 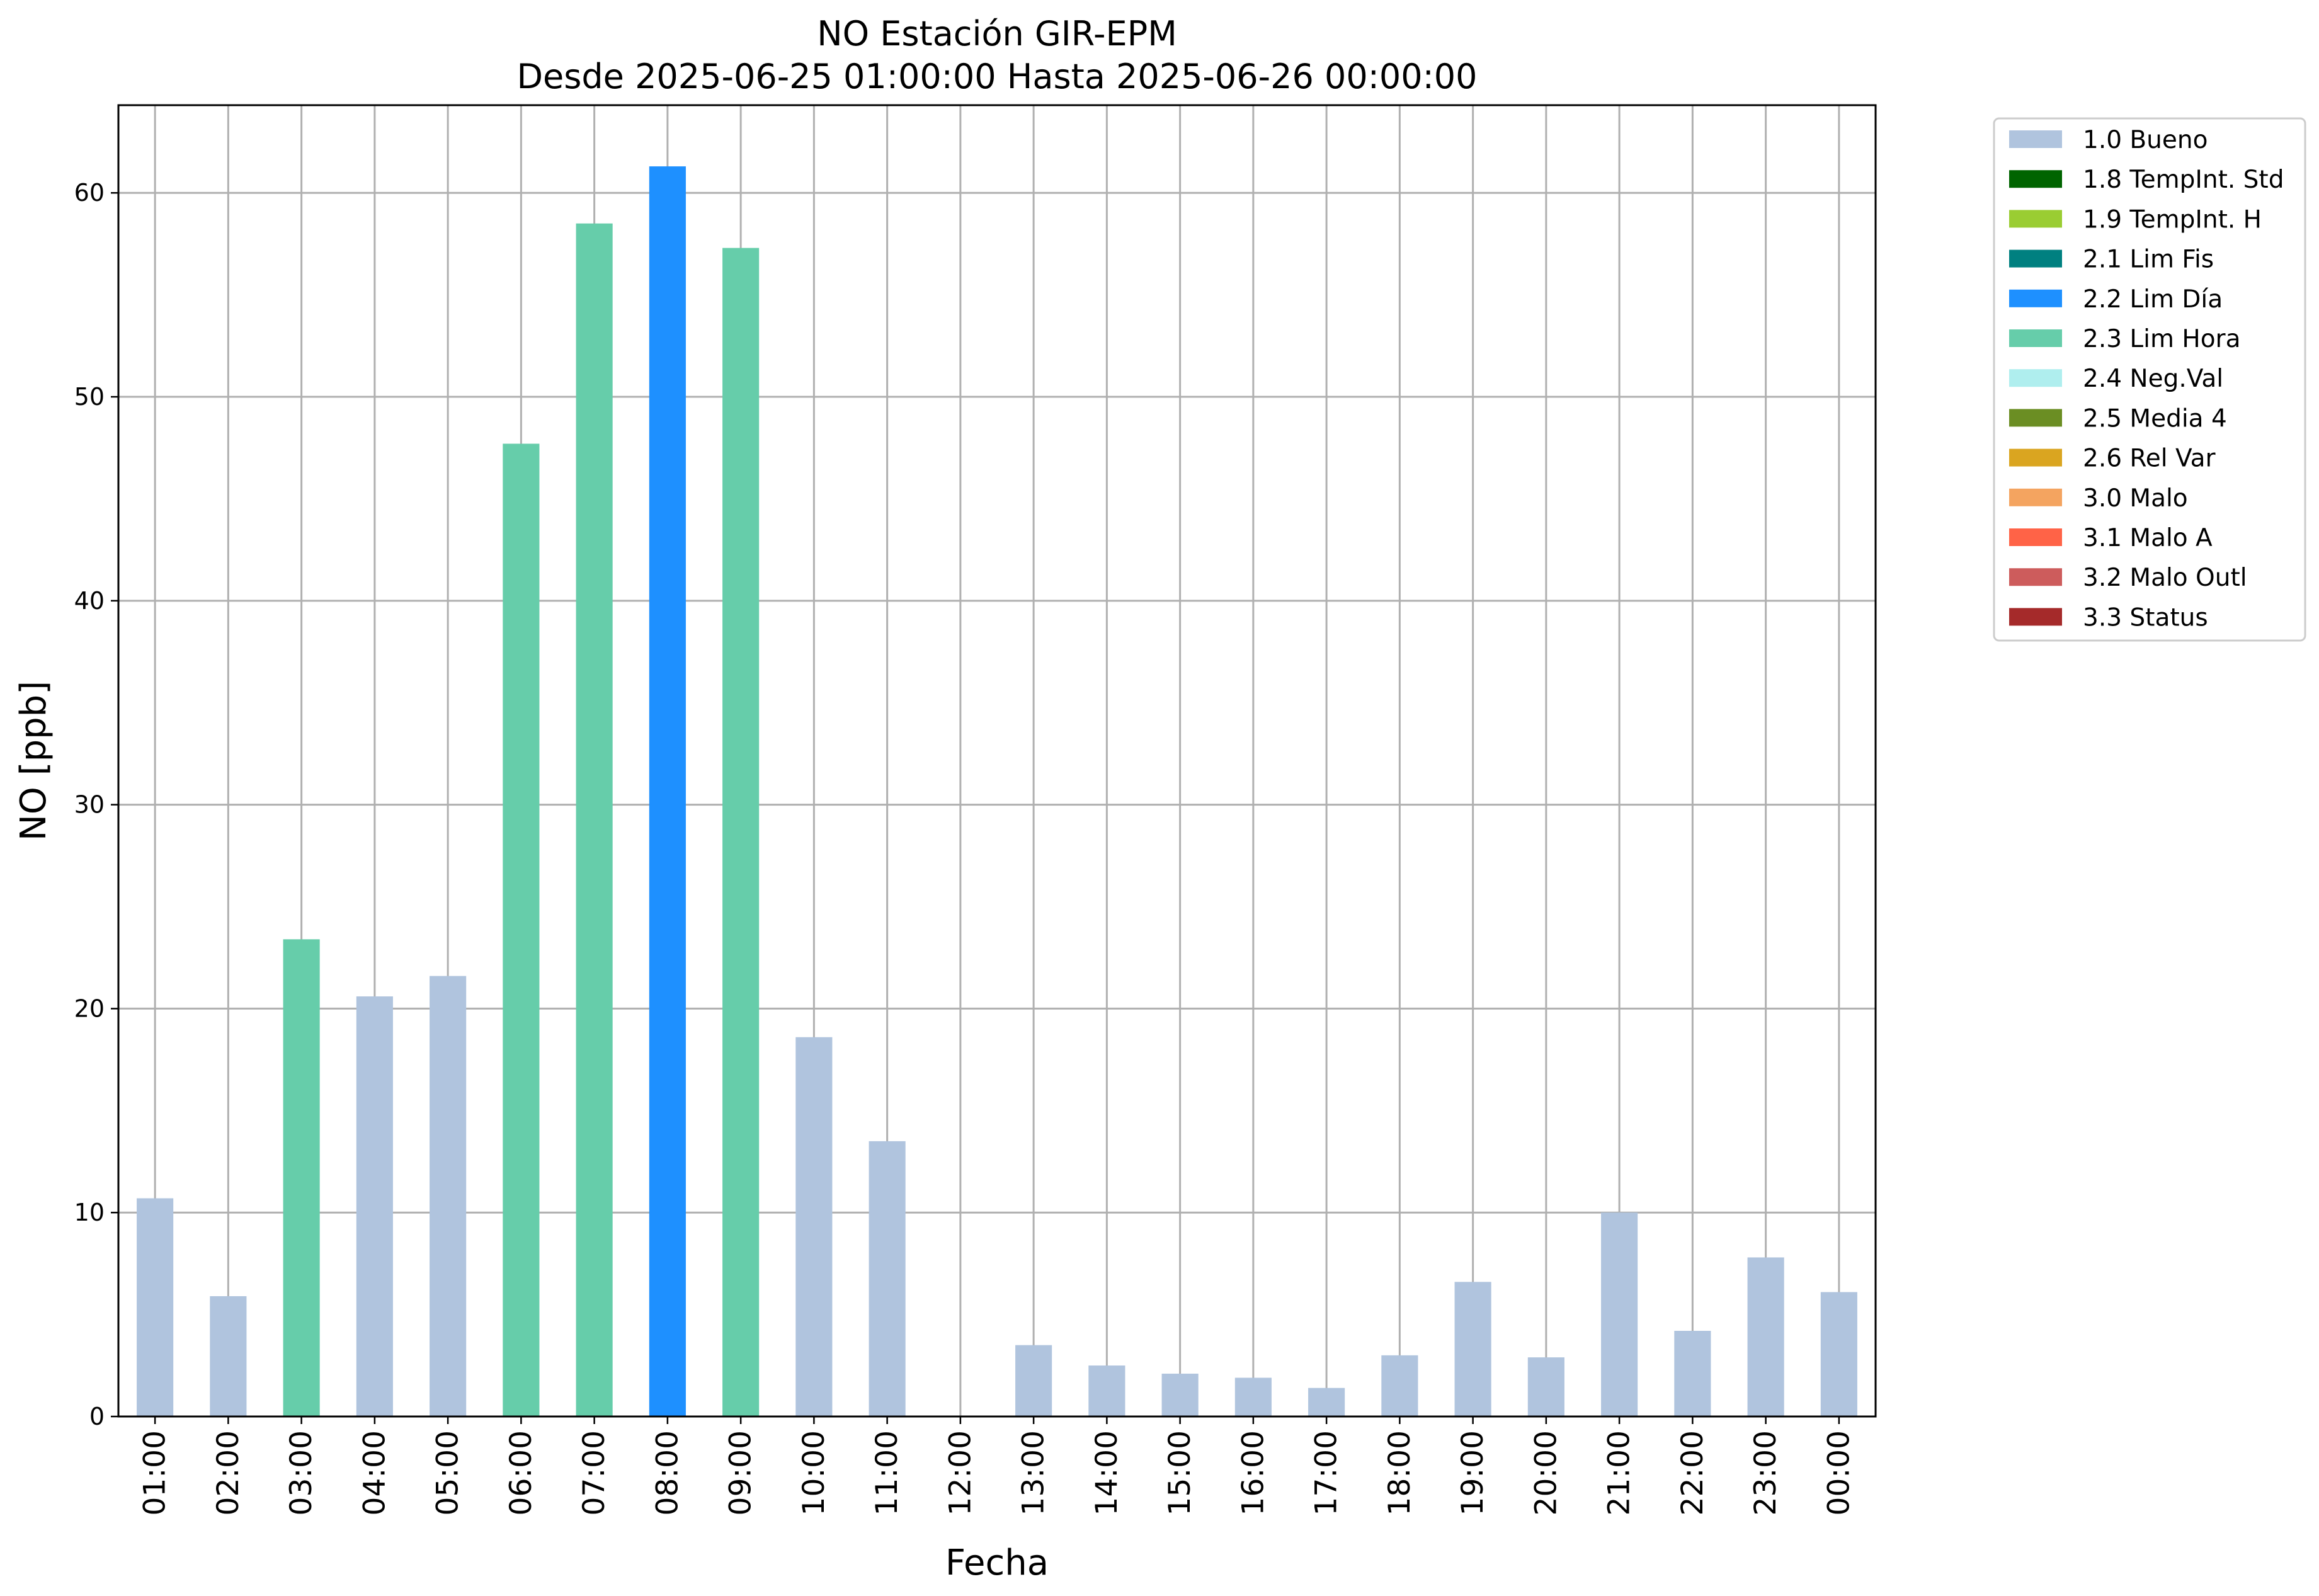 I want to click on y-tick-label: 20, so click(x=89, y=1008).